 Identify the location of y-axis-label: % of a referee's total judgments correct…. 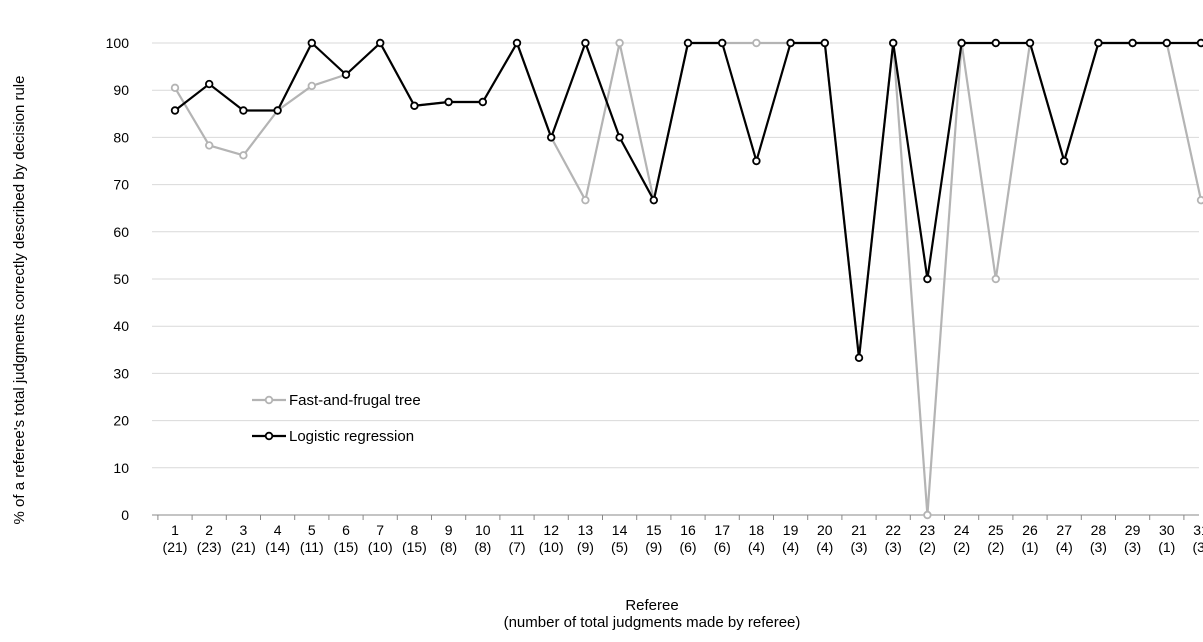
(19, 300).